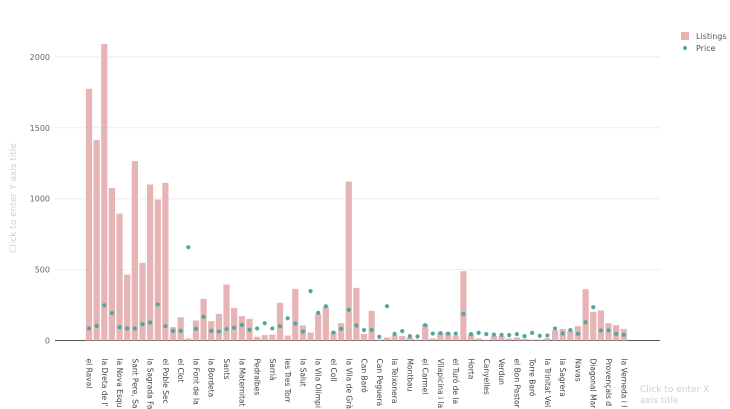 This screenshot has height=409, width=730. What do you see at coordinates (272, 370) in the screenshot?
I see `x-tick-label: Sarrià` at bounding box center [272, 370].